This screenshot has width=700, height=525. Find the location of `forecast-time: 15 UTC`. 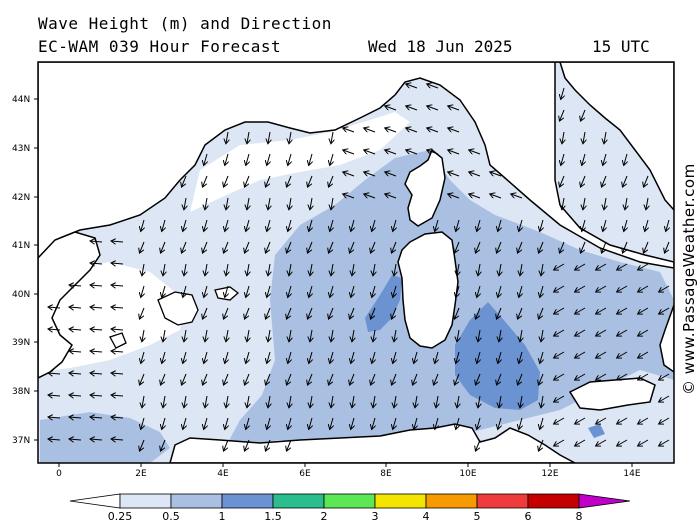

forecast-time: 15 UTC is located at coordinates (621, 46).